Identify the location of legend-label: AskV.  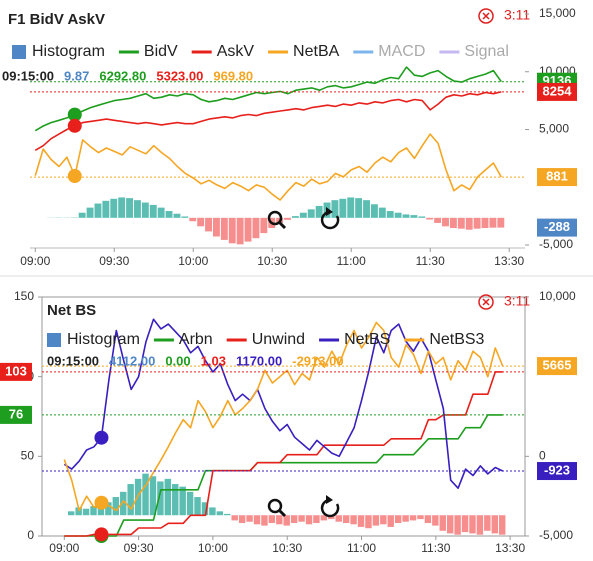
(236, 51).